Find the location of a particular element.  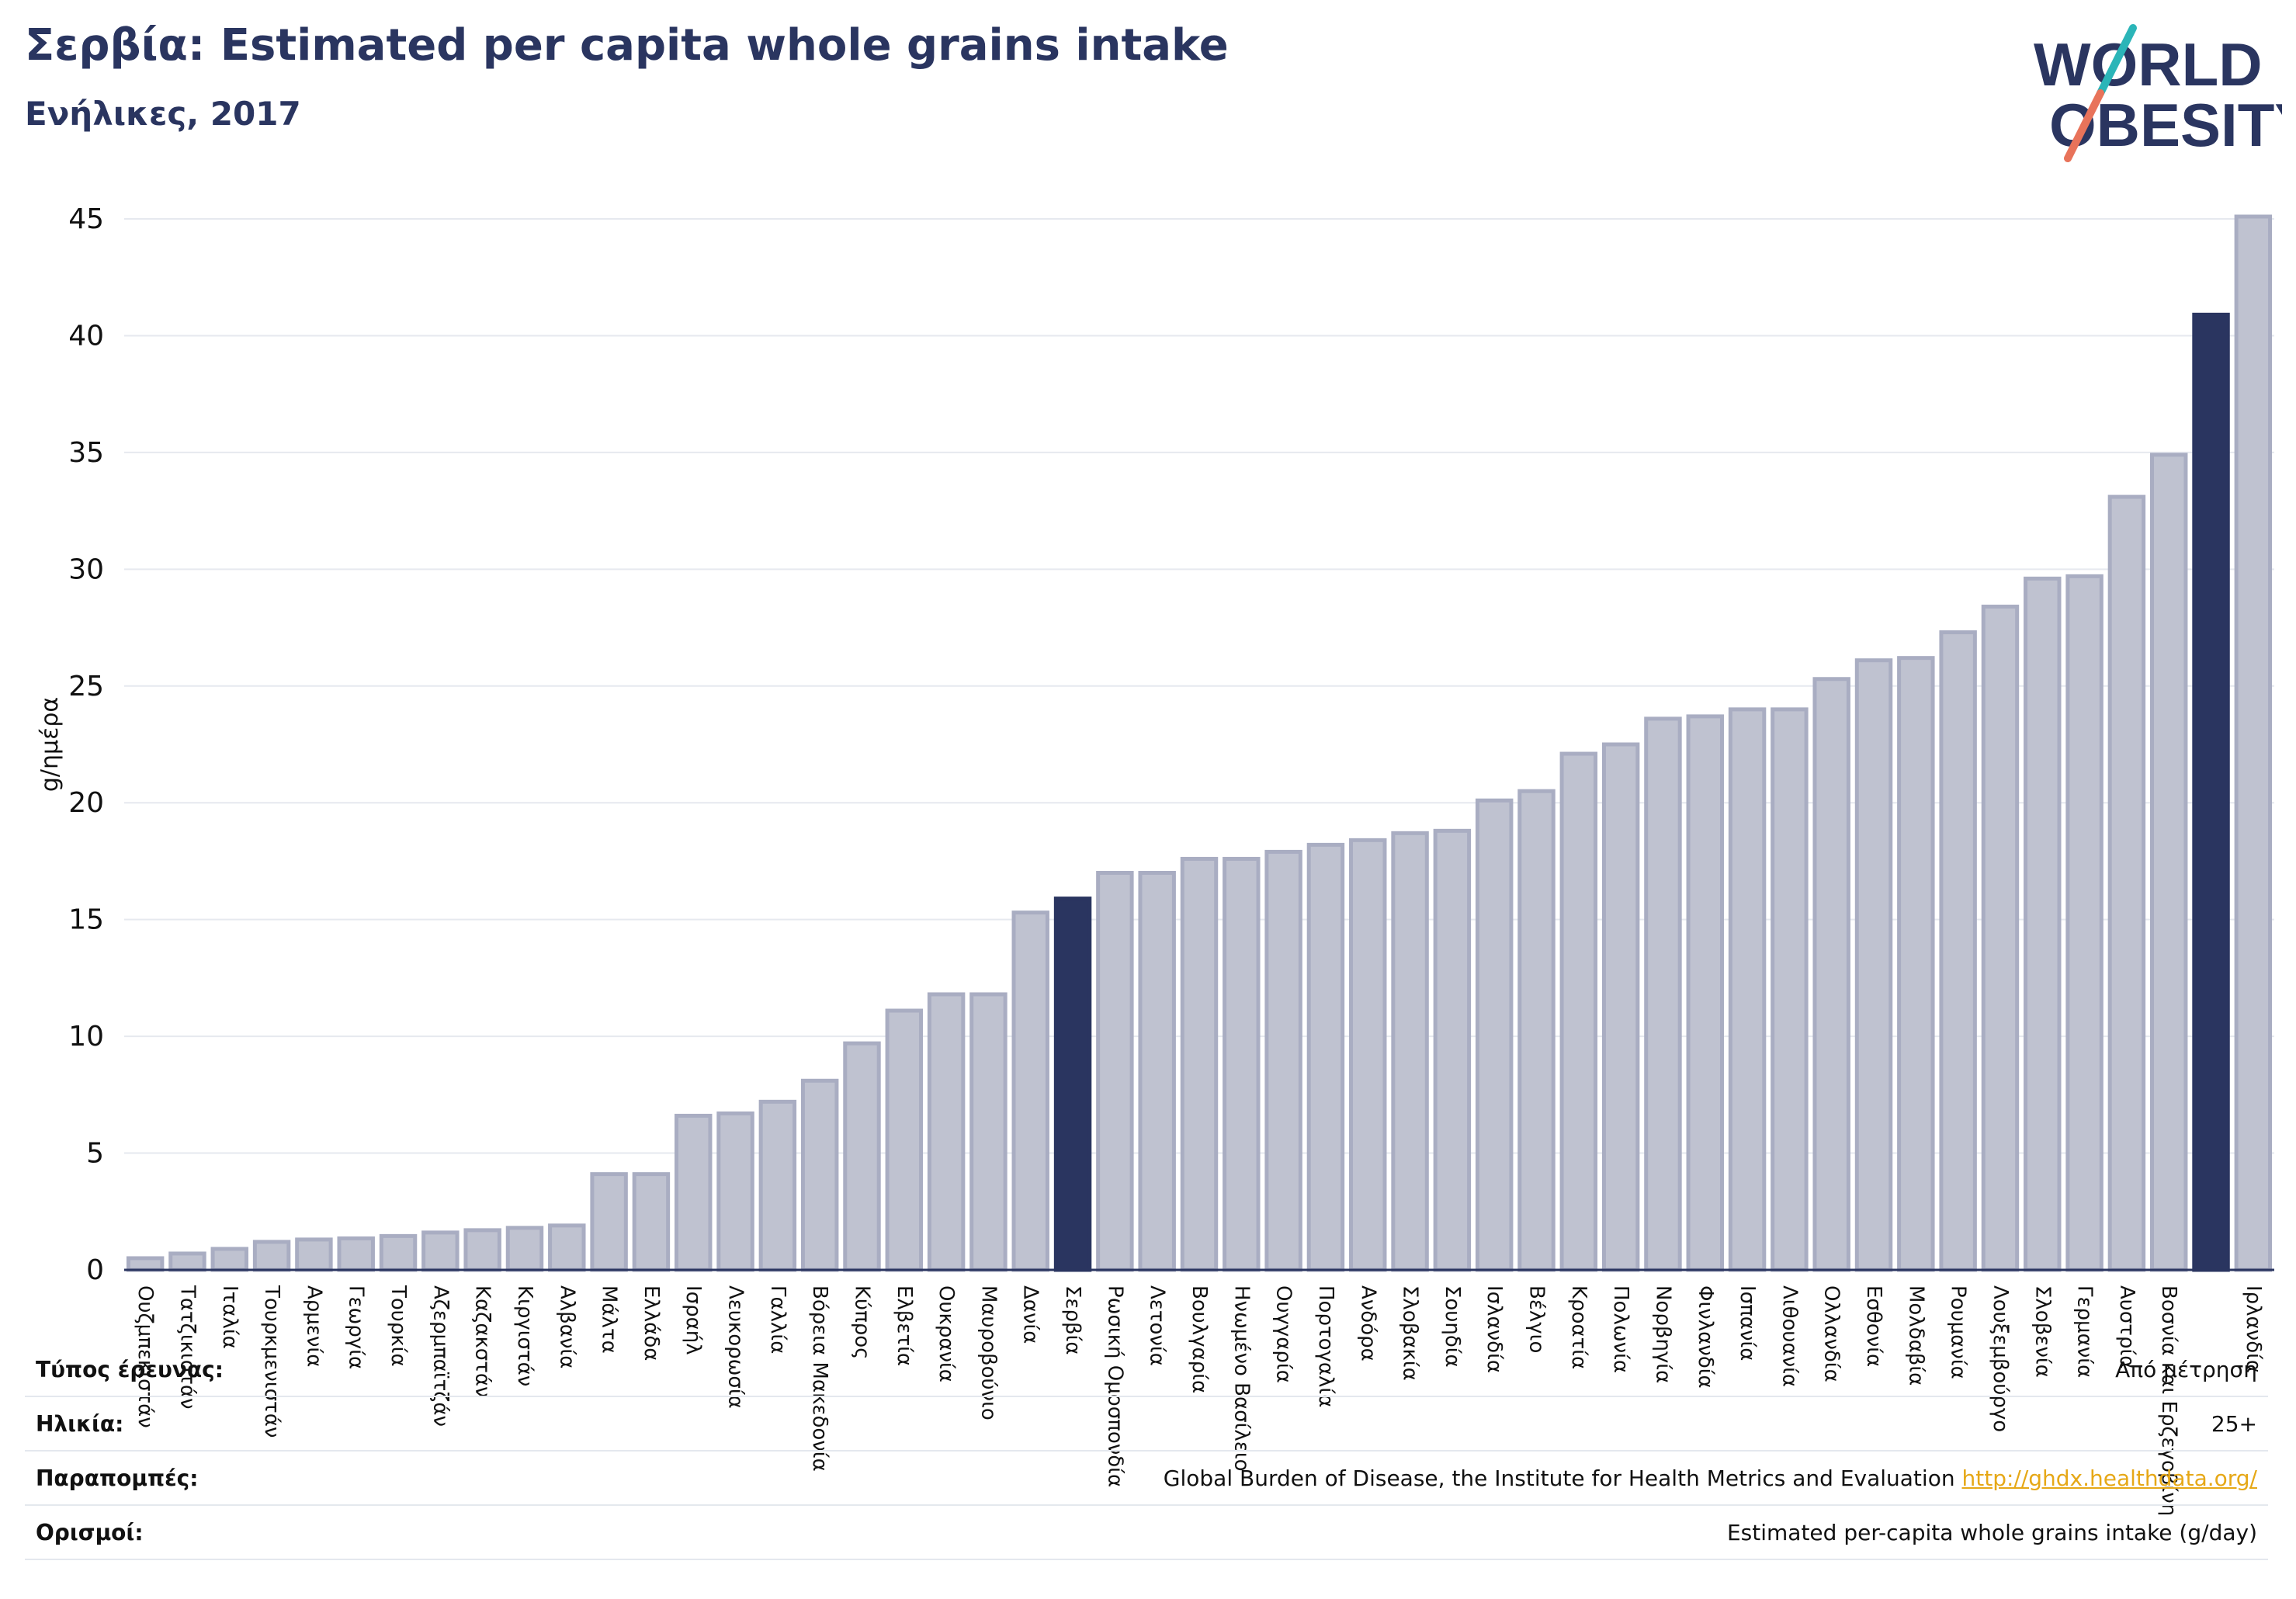

x-tick-label: Τουρκμενιστάν is located at coordinates (271, 1361).